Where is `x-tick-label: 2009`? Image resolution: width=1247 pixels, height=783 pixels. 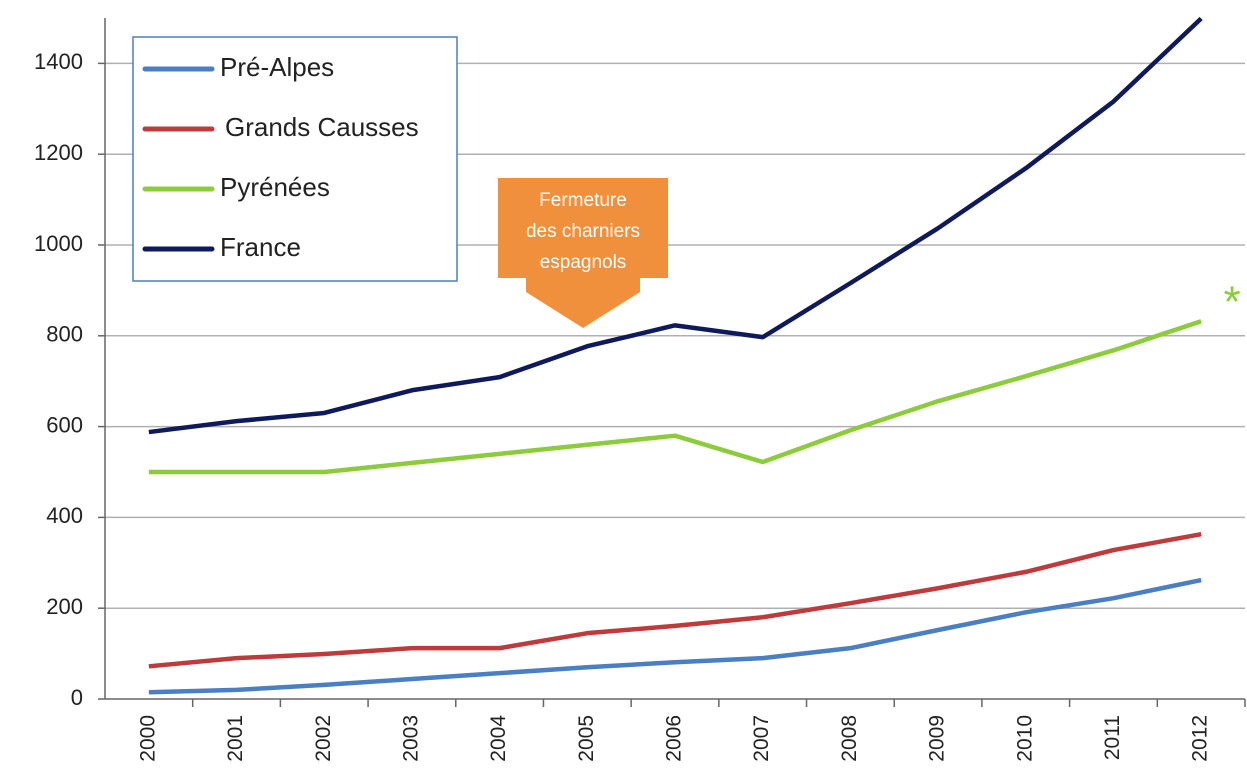
x-tick-label: 2009 is located at coordinates (937, 738).